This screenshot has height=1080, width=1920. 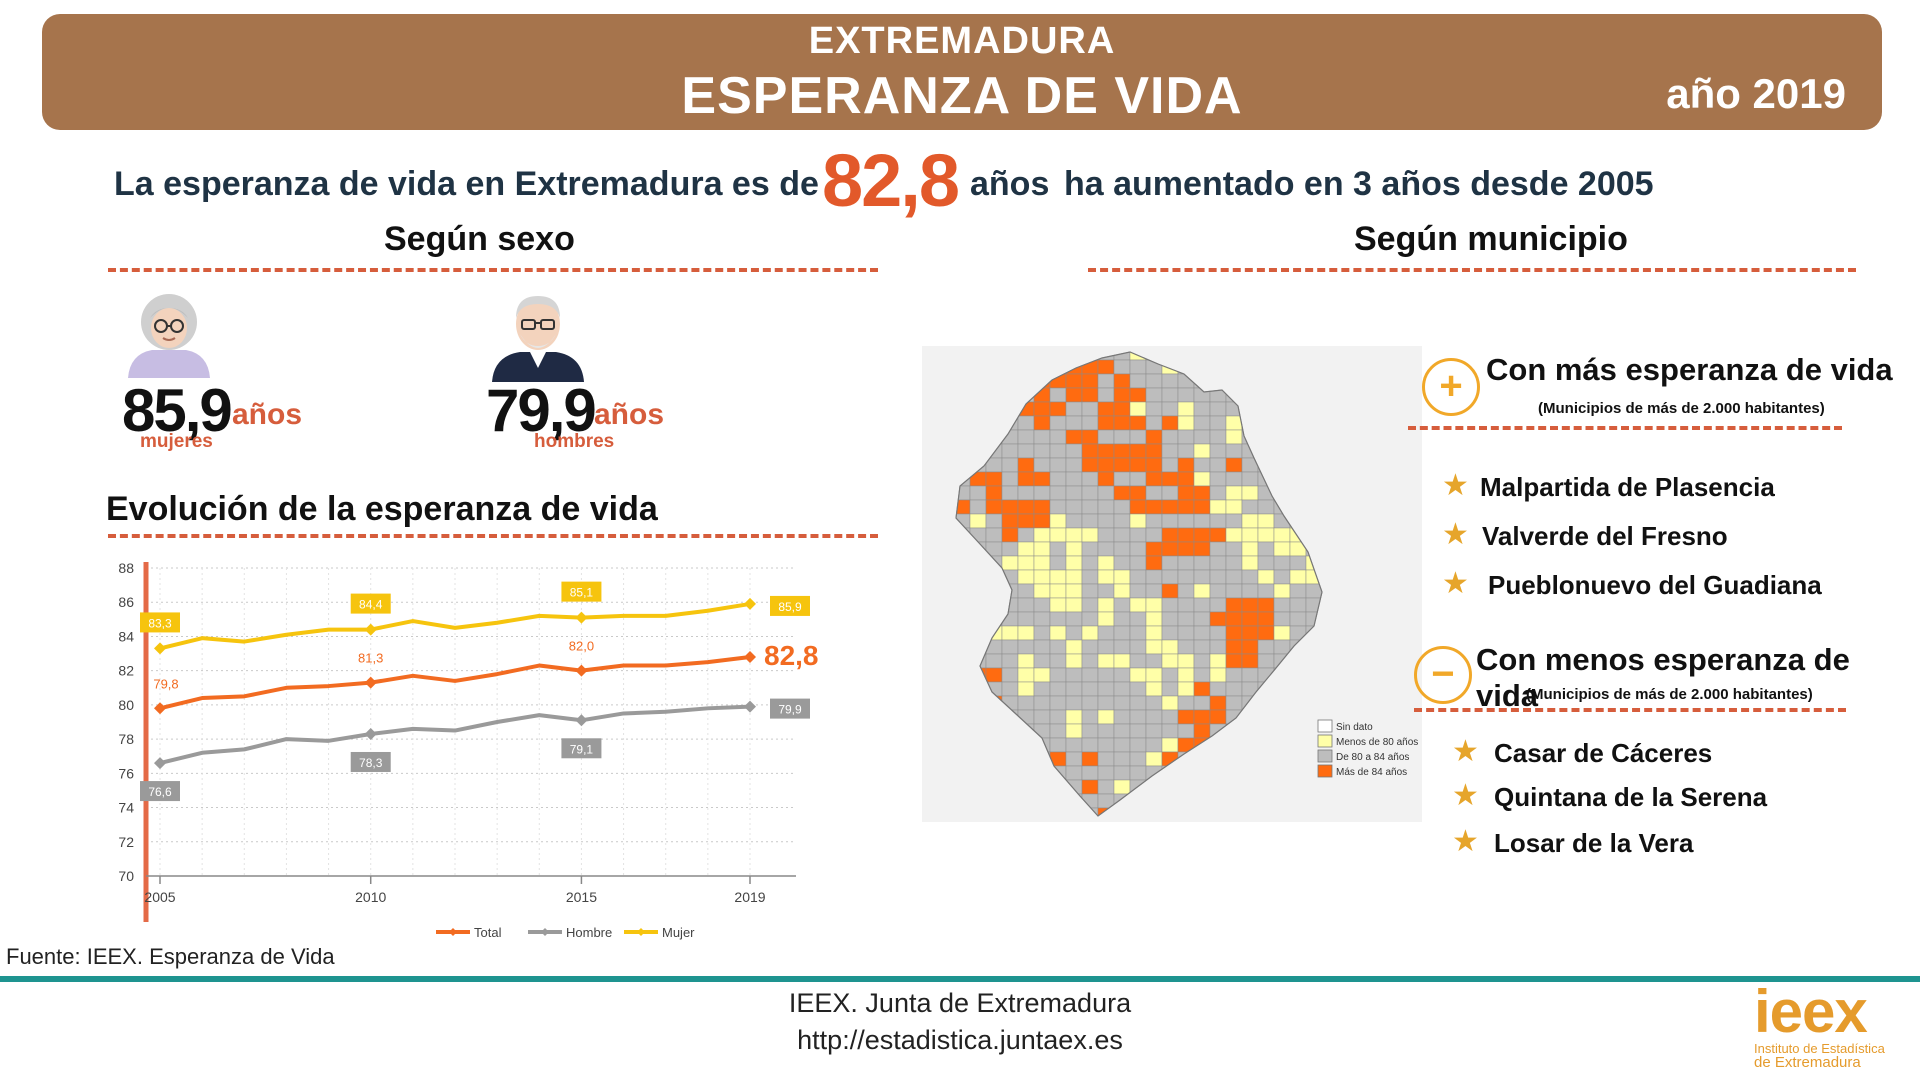 What do you see at coordinates (1631, 797) in the screenshot?
I see `municipality-item: Quintana de la Serena` at bounding box center [1631, 797].